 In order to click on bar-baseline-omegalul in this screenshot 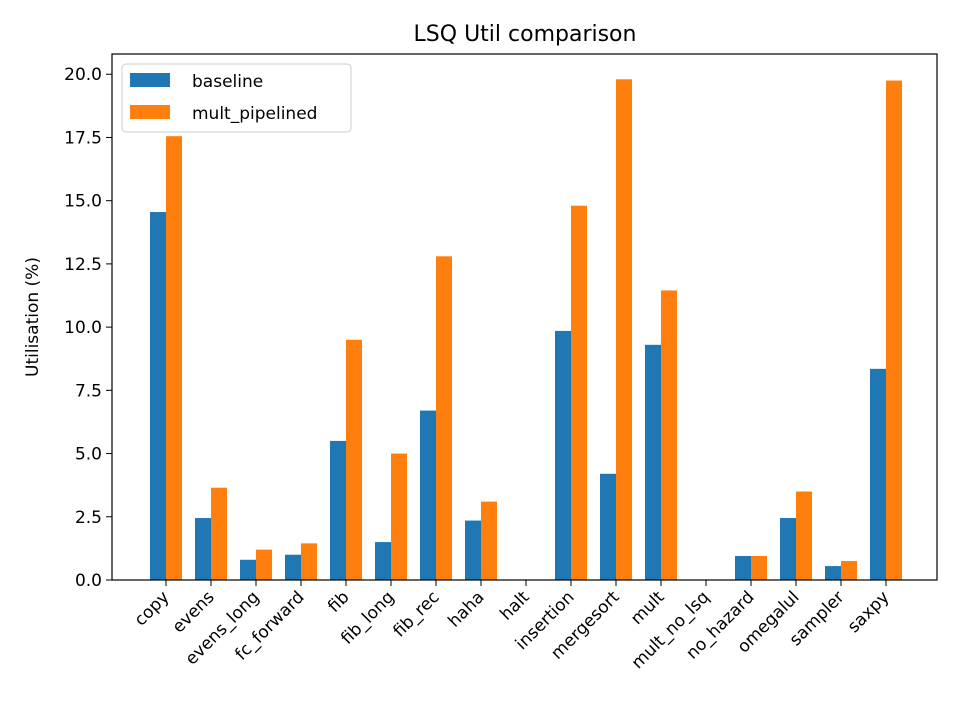, I will do `click(788, 549)`.